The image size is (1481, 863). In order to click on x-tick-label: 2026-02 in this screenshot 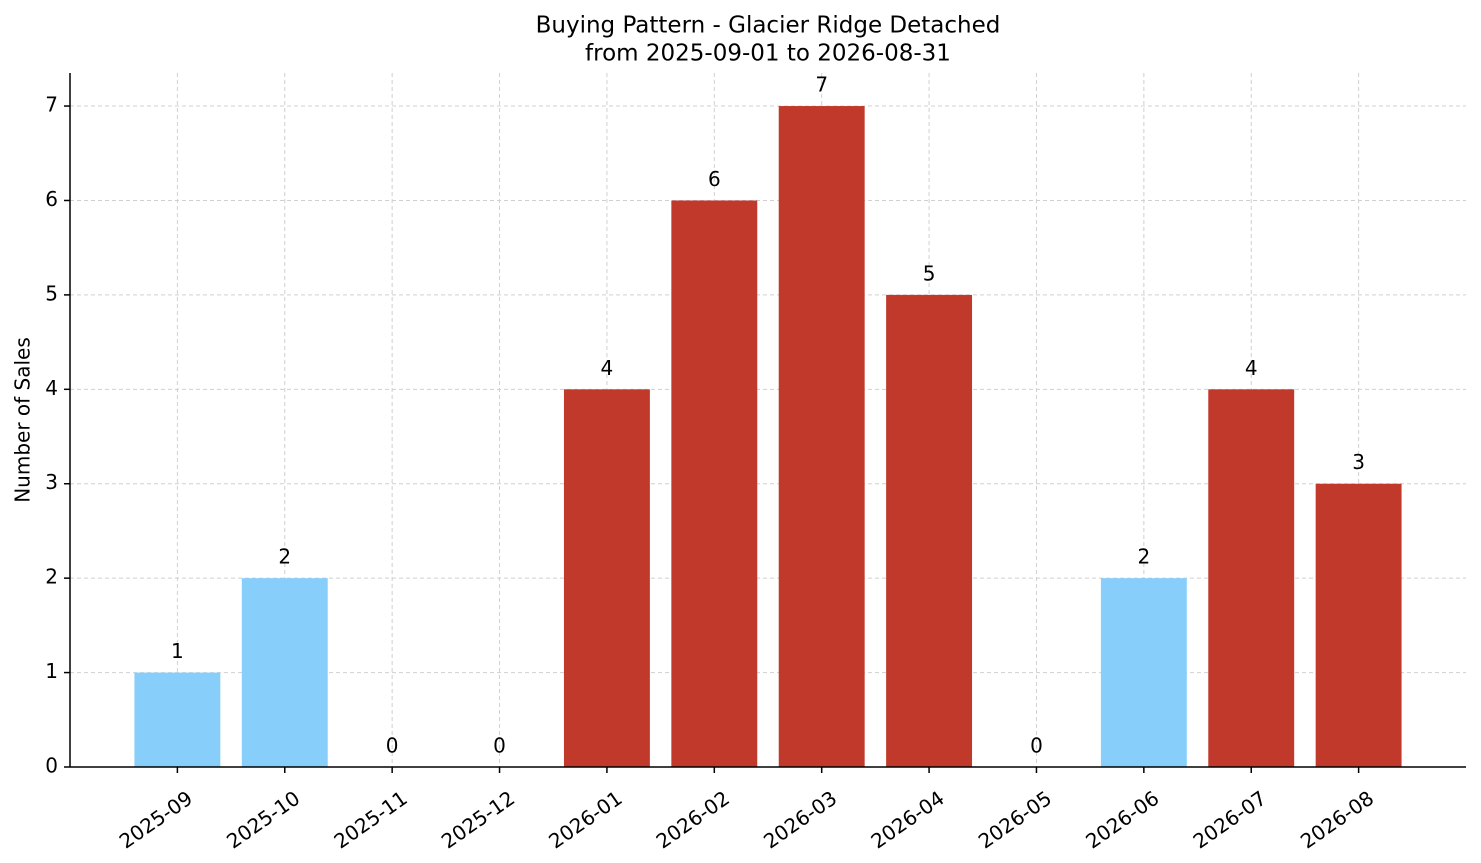, I will do `click(693, 820)`.